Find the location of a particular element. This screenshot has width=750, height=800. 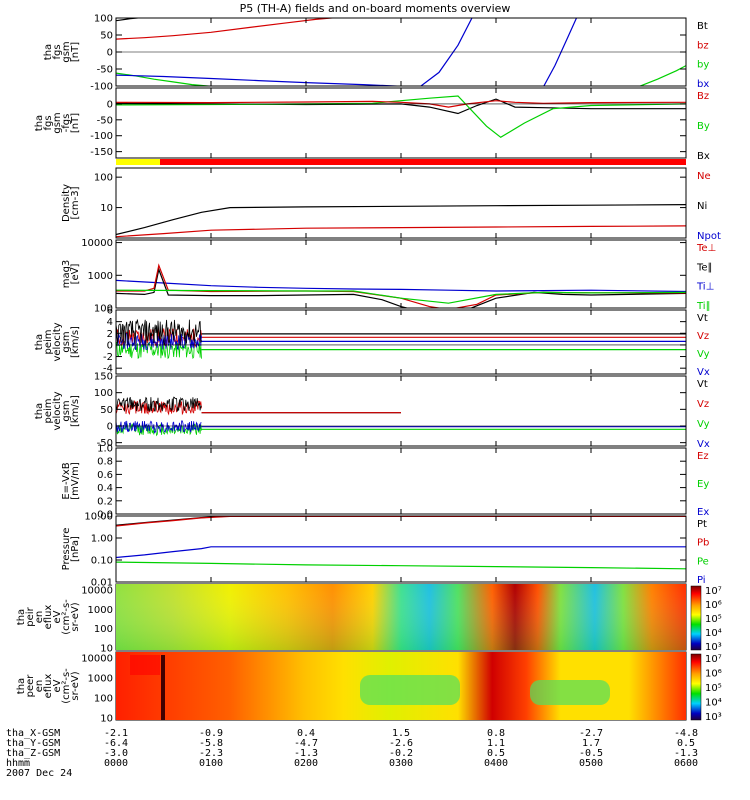

series-line-Ni is located at coordinates (401, 220).